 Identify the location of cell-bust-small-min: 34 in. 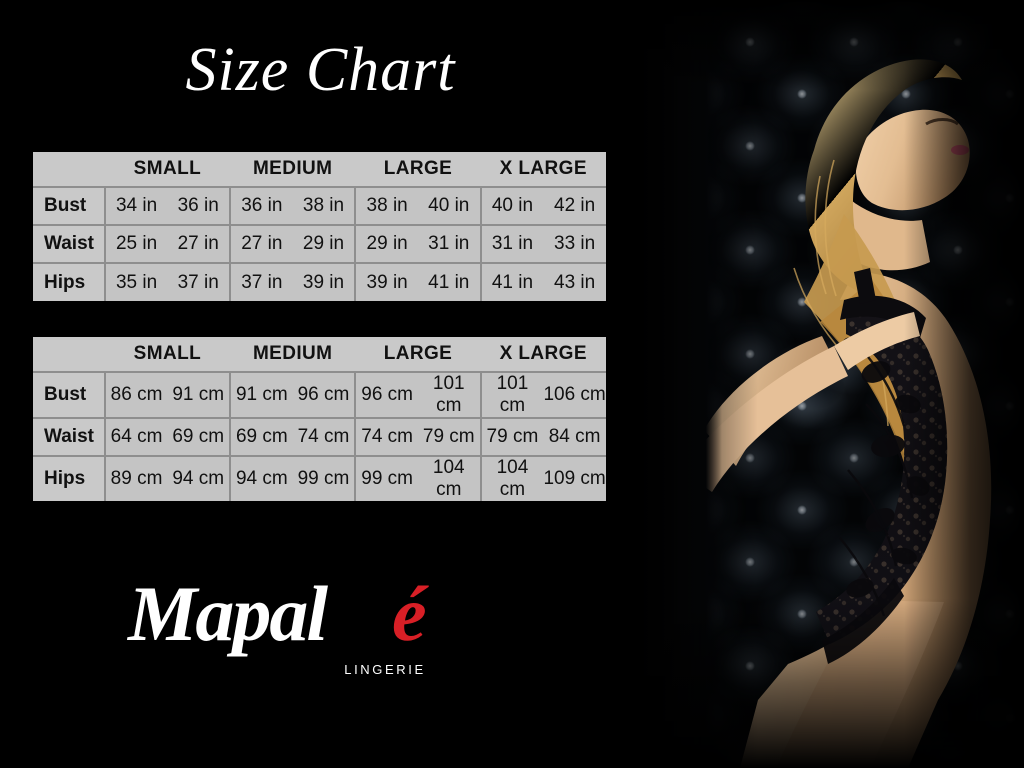
(135, 205).